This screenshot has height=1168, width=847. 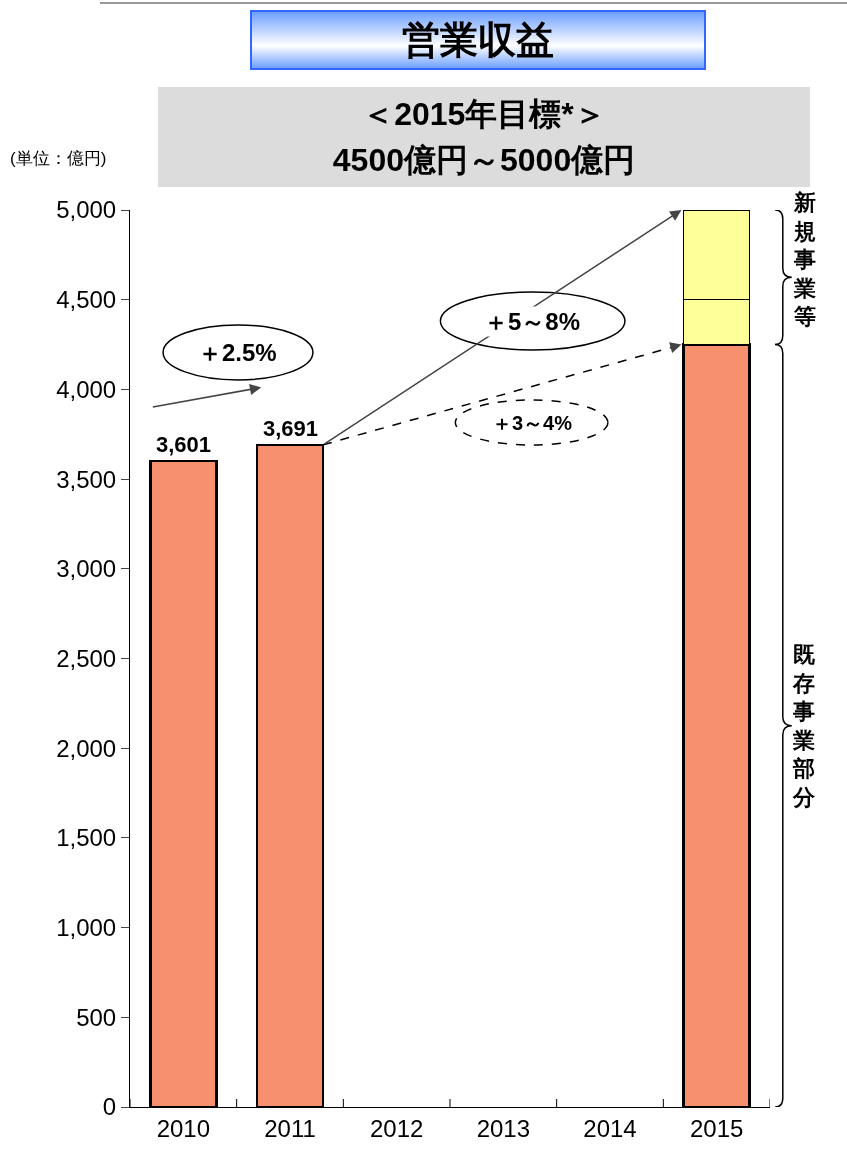 I want to click on x-tick-label: 2010, so click(x=183, y=1128).